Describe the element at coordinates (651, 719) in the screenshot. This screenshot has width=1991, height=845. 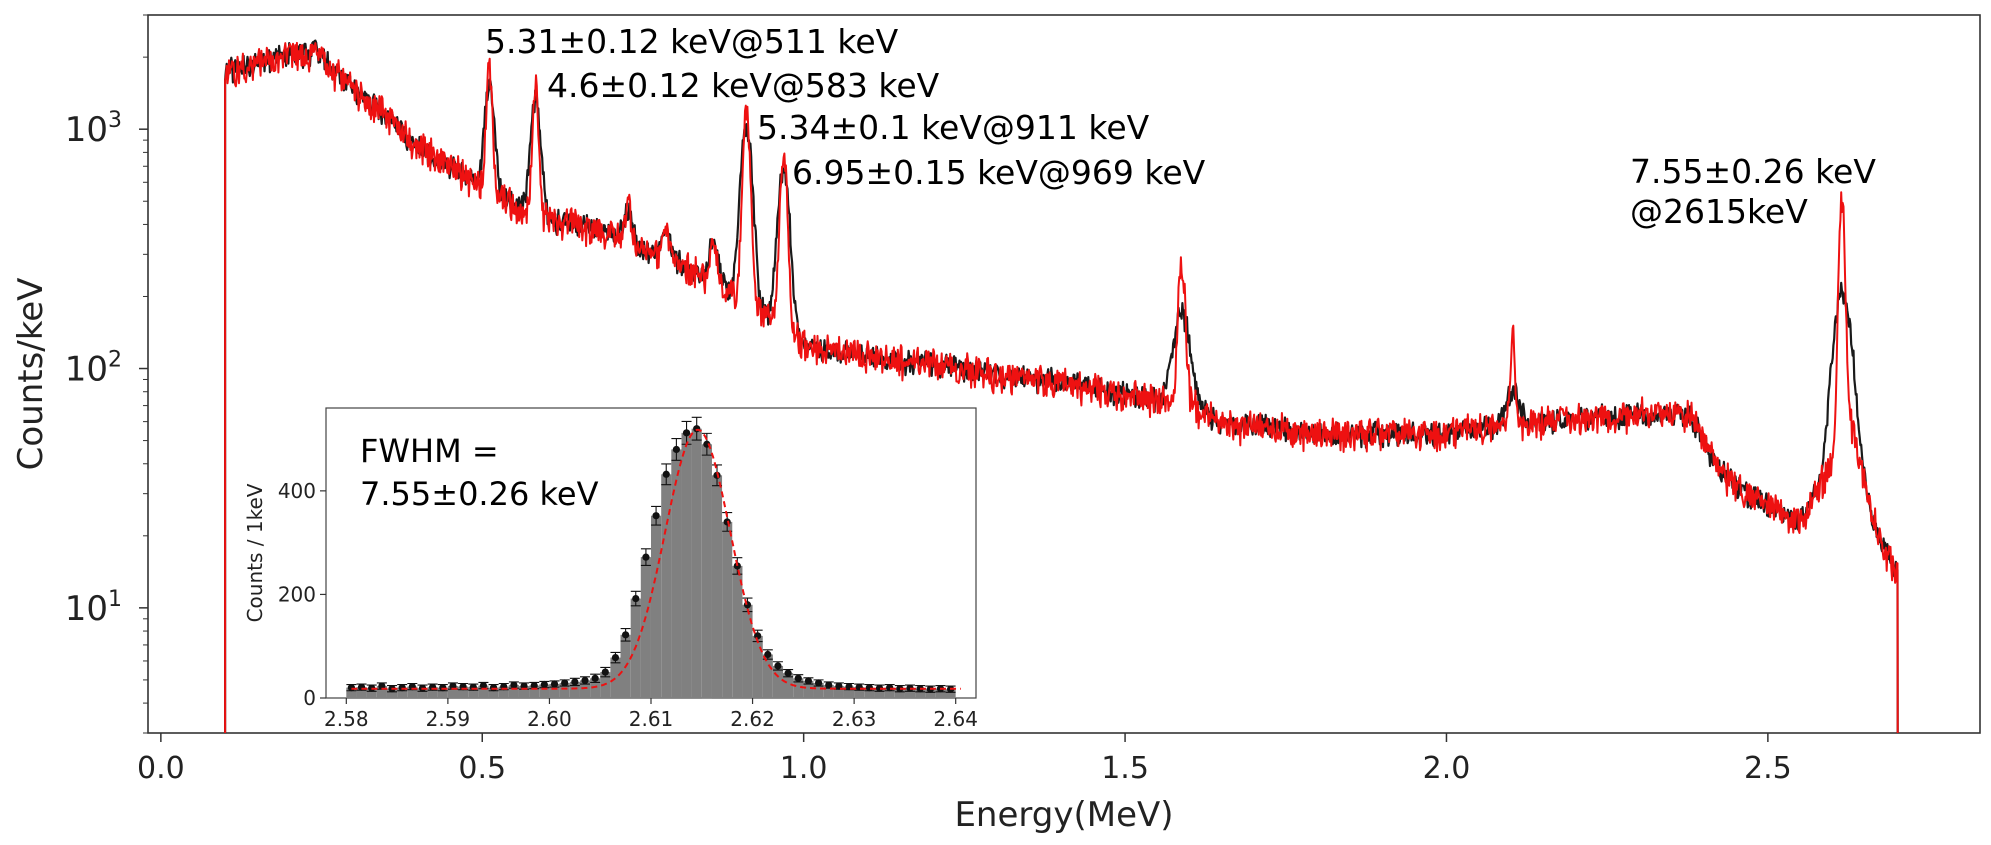
I see `inset-x-tick-label: 2.61` at that location.